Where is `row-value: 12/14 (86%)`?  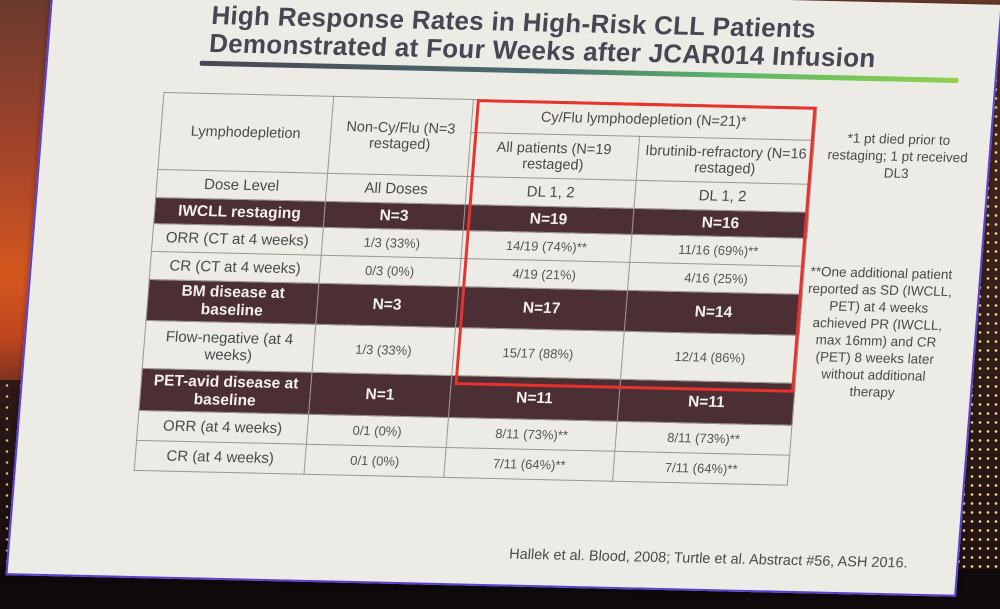 row-value: 12/14 (86%) is located at coordinates (710, 357).